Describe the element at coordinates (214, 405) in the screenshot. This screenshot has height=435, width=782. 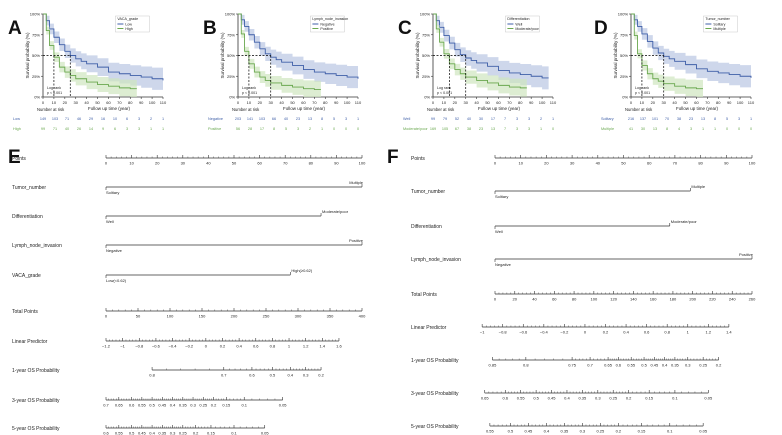
I see `tick-label: 0.2` at that location.